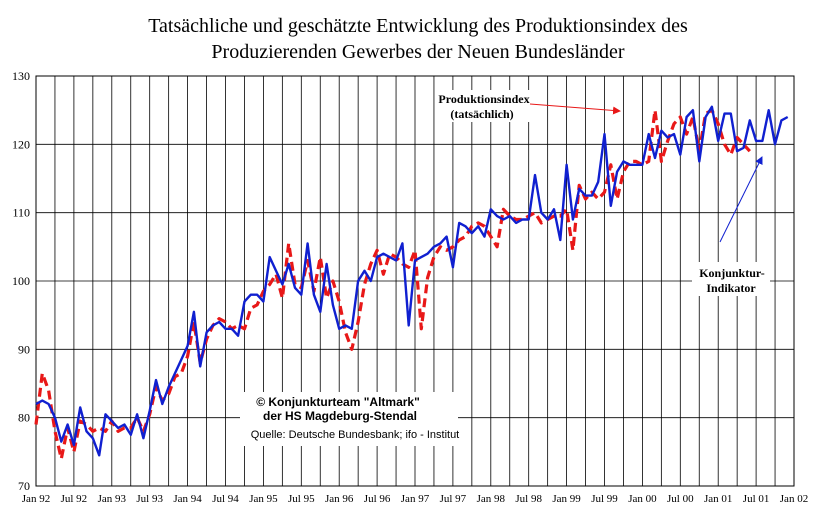 The image size is (815, 515). Describe the element at coordinates (24, 418) in the screenshot. I see `y-tick-label: 80` at that location.